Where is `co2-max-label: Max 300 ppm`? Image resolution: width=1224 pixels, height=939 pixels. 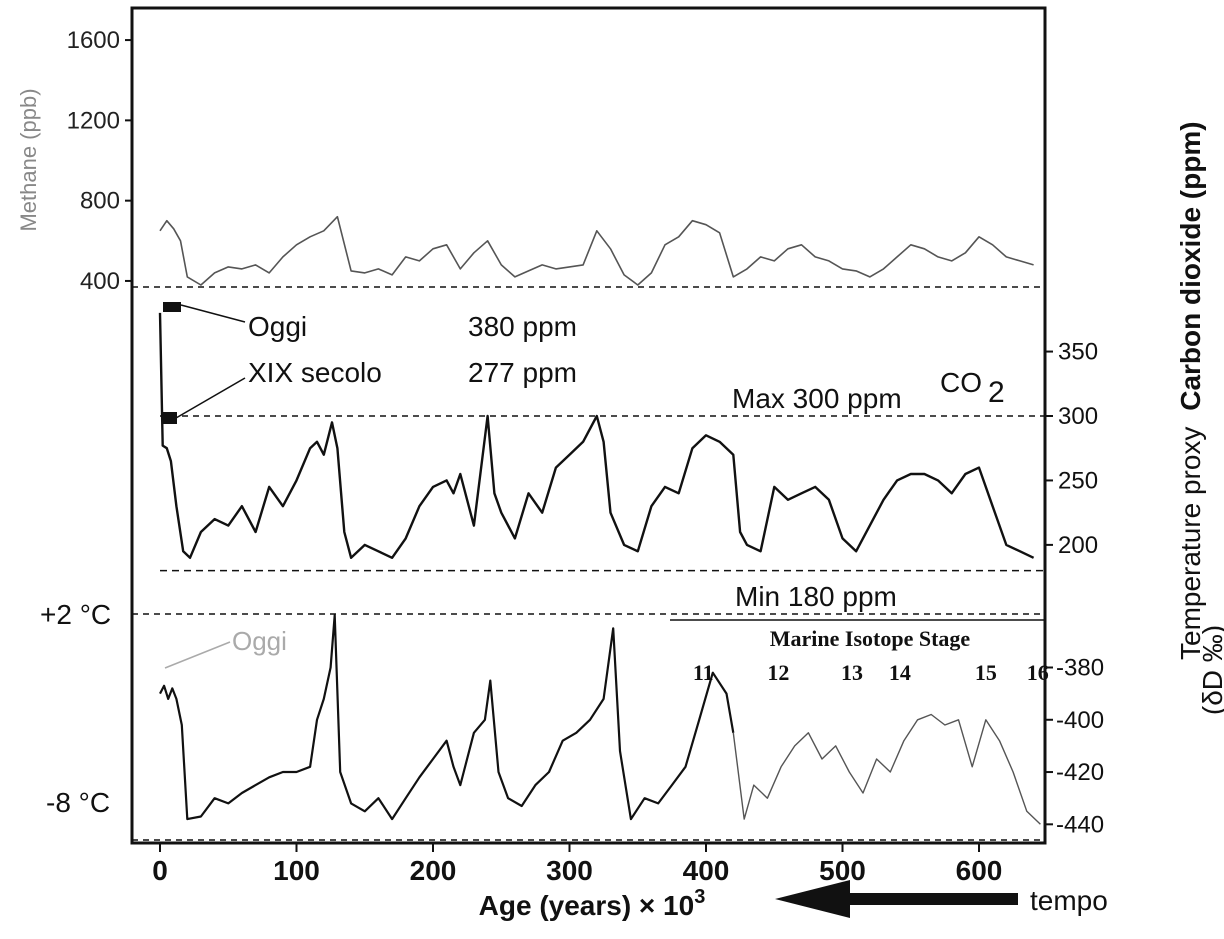 co2-max-label: Max 300 ppm is located at coordinates (817, 398).